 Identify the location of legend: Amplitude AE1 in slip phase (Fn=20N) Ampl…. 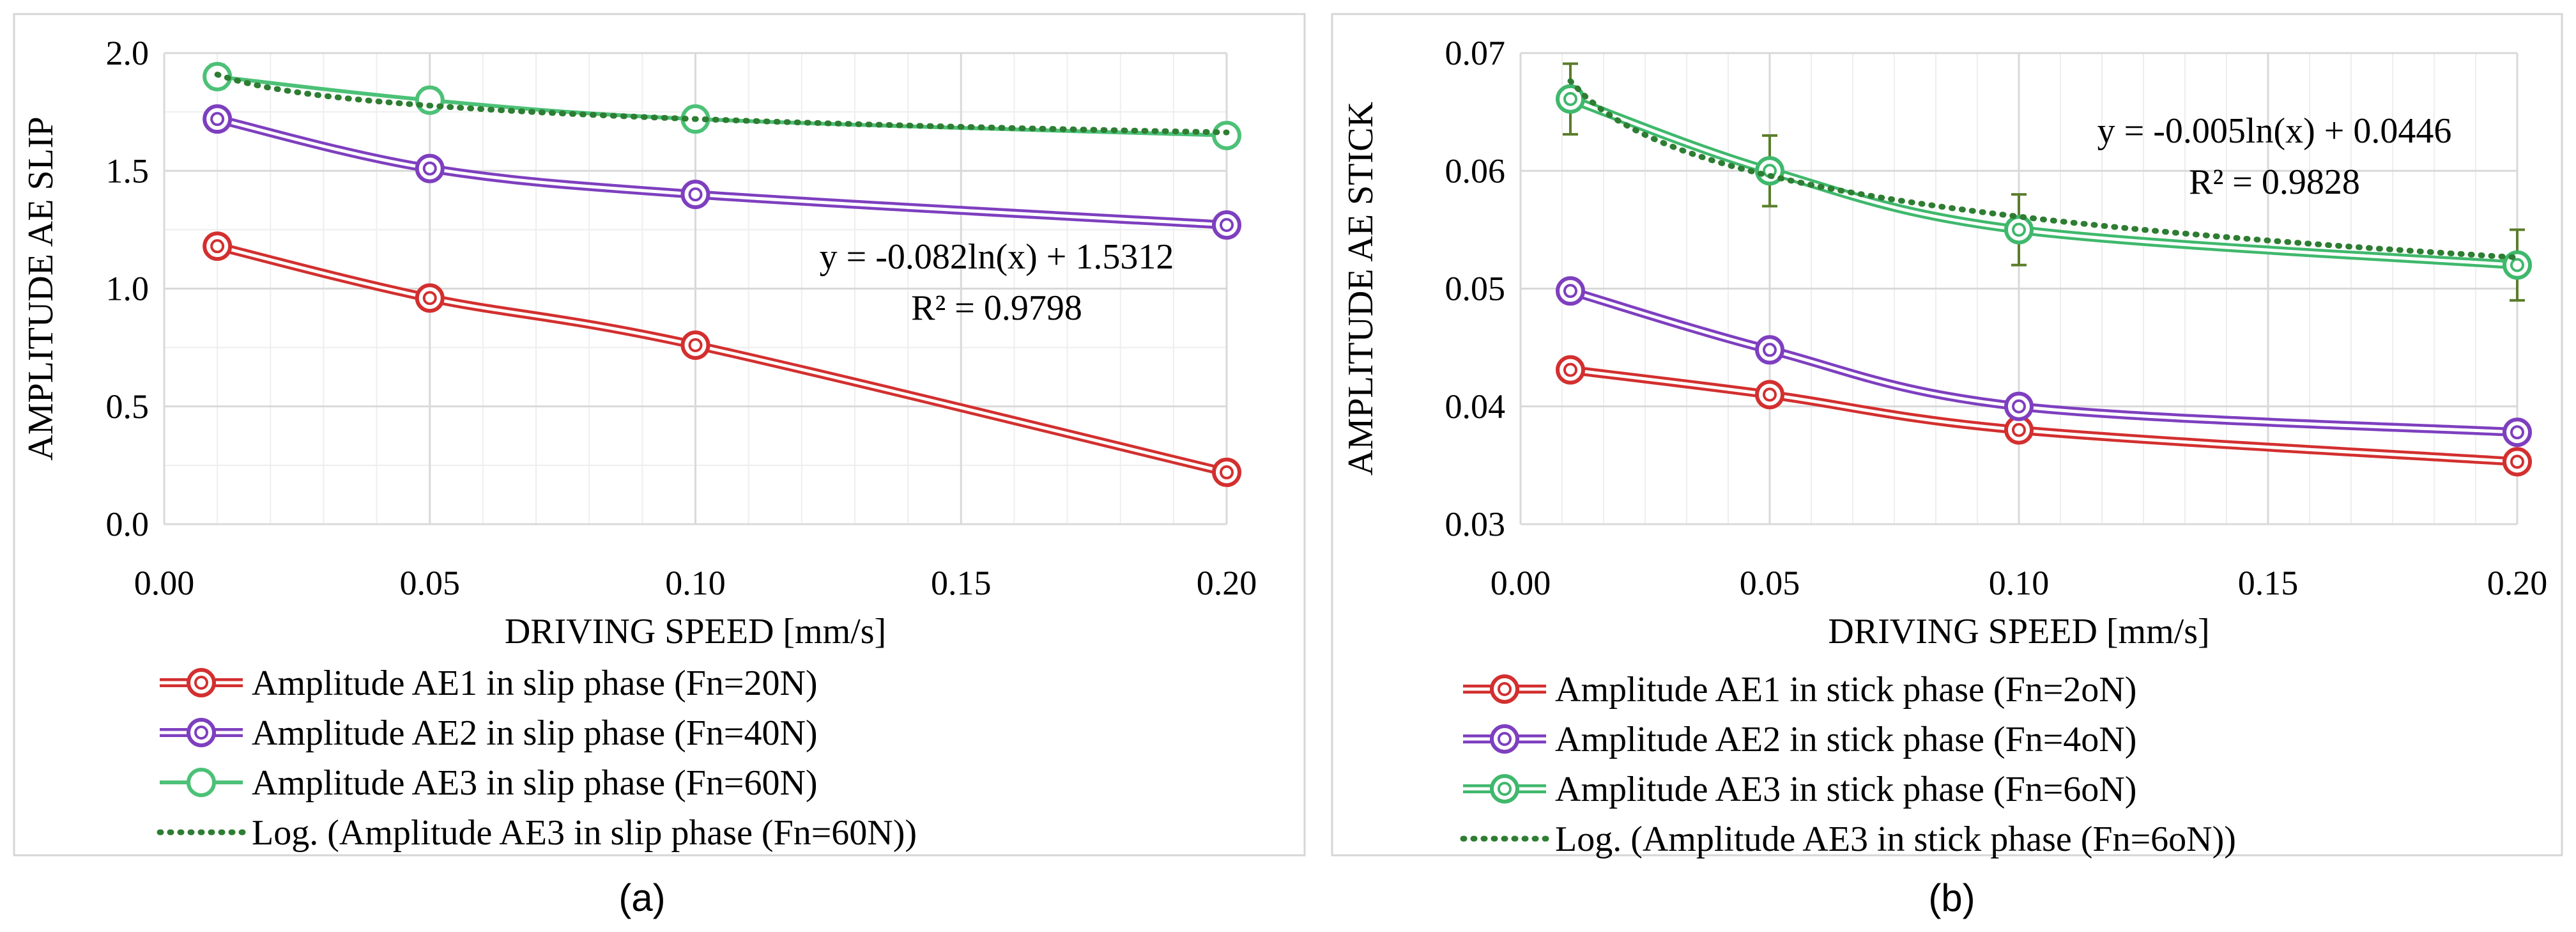
(537, 758).